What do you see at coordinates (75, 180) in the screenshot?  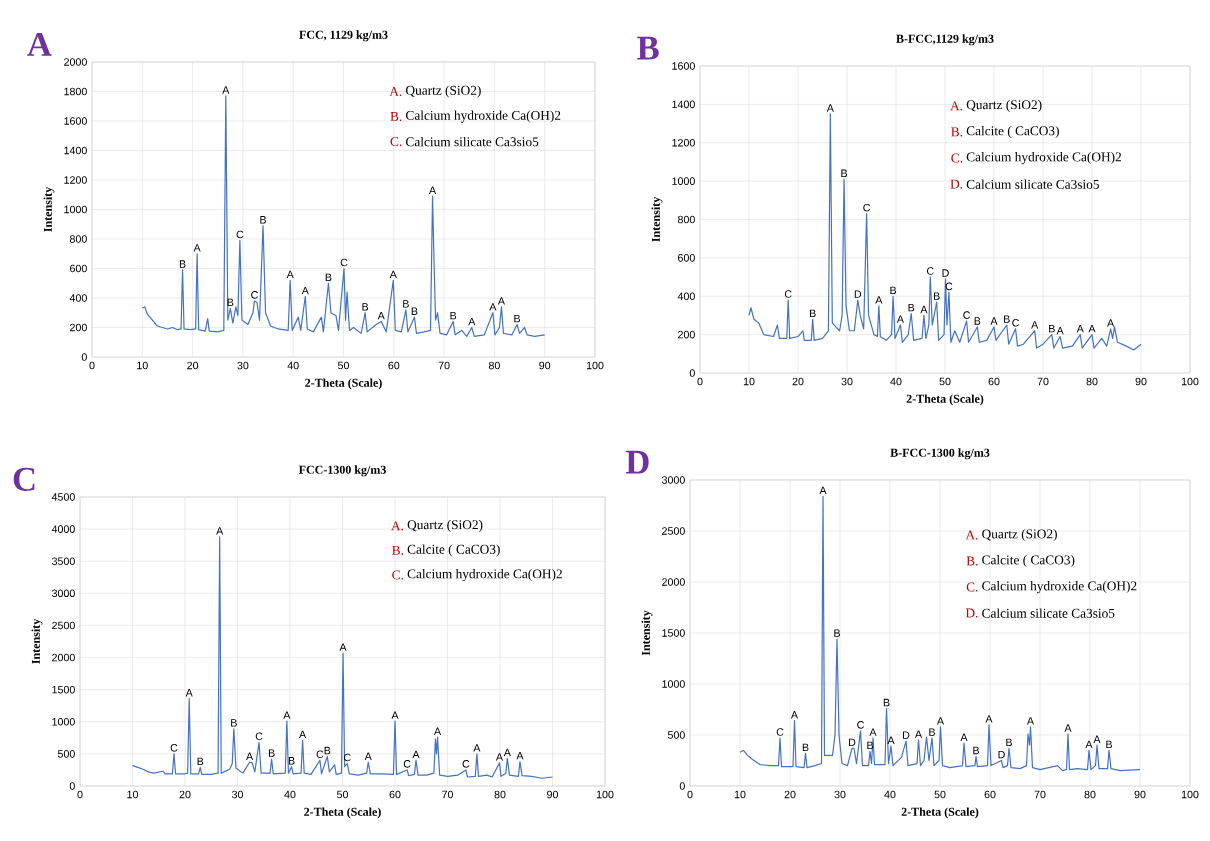 I see `y-tick-label: 1200` at bounding box center [75, 180].